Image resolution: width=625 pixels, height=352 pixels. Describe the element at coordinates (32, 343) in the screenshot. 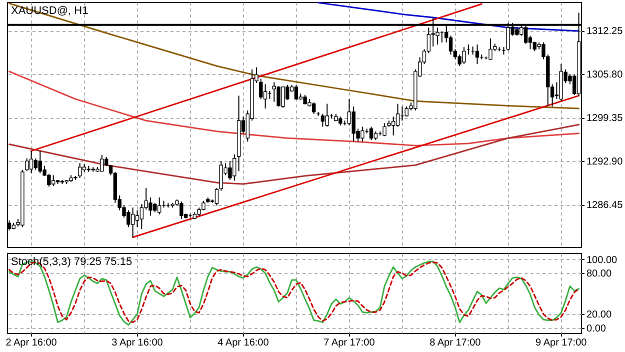

I see `x-tick-label: 2 Apr 16:00` at that location.